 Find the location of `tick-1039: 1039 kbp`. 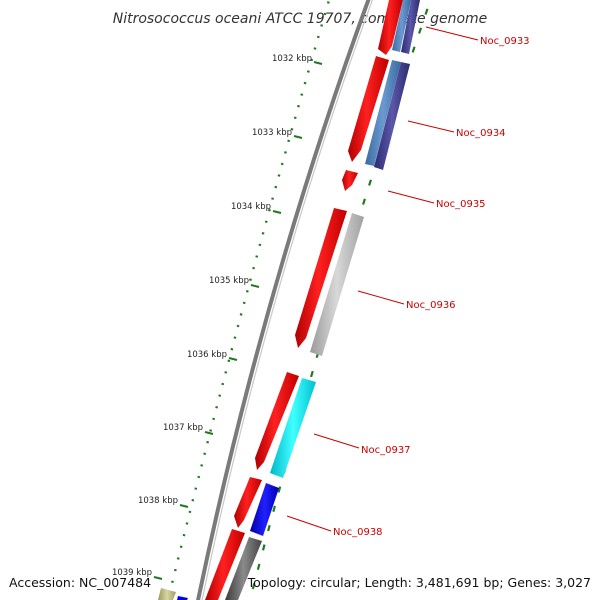

tick-1039: 1039 kbp is located at coordinates (137, 574).